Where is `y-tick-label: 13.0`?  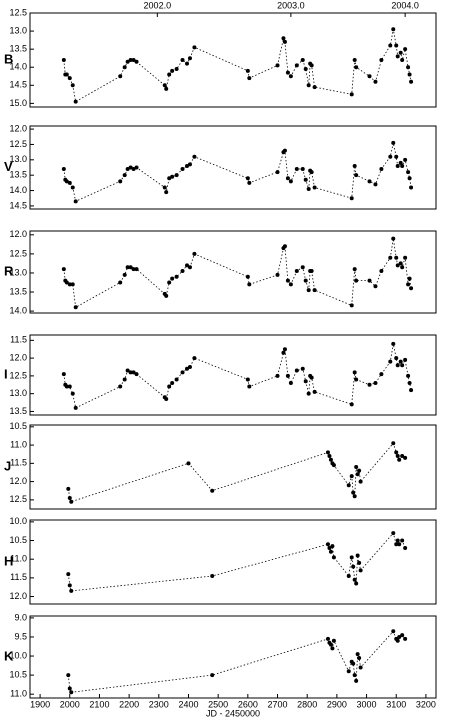
y-tick-label: 13.0 is located at coordinates (18, 30).